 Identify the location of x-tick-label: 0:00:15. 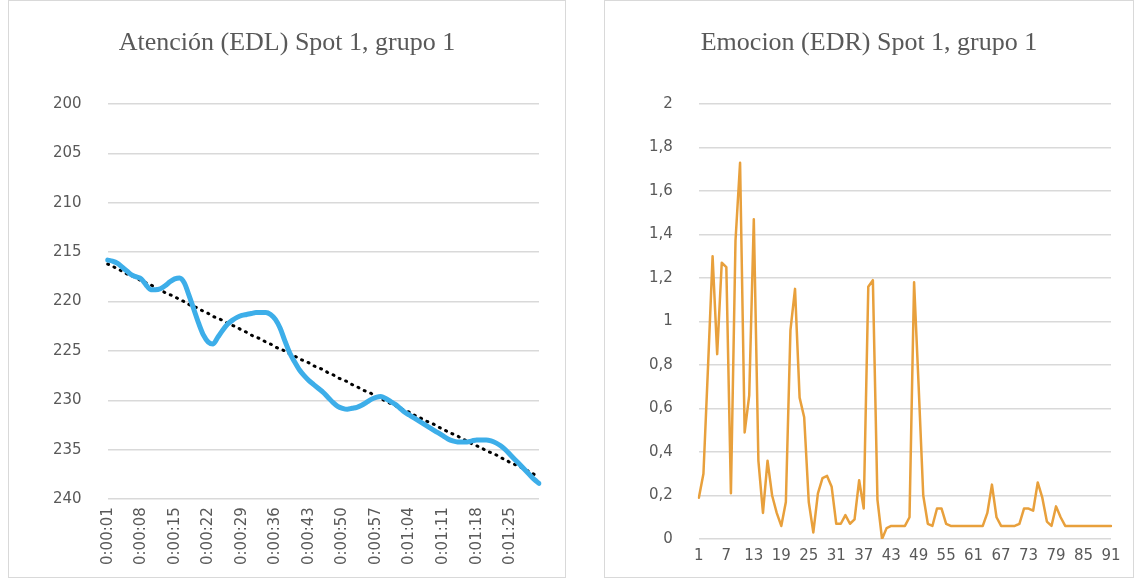
(173, 536).